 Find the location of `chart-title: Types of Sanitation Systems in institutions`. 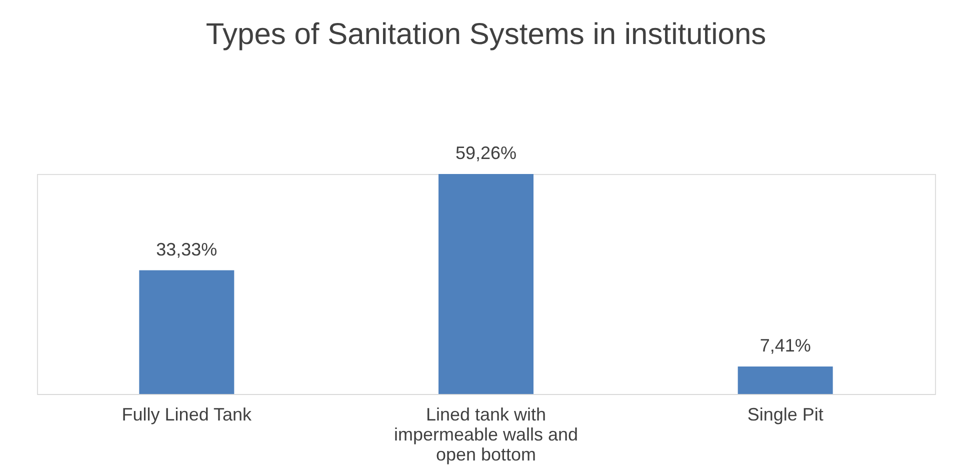

chart-title: Types of Sanitation Systems in institutions is located at coordinates (486, 34).